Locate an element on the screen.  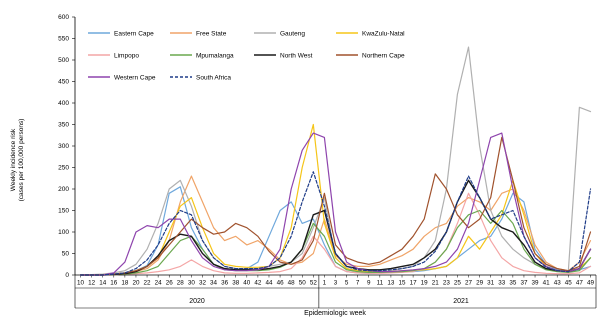
x-tick-label: 29 is located at coordinates (480, 283).